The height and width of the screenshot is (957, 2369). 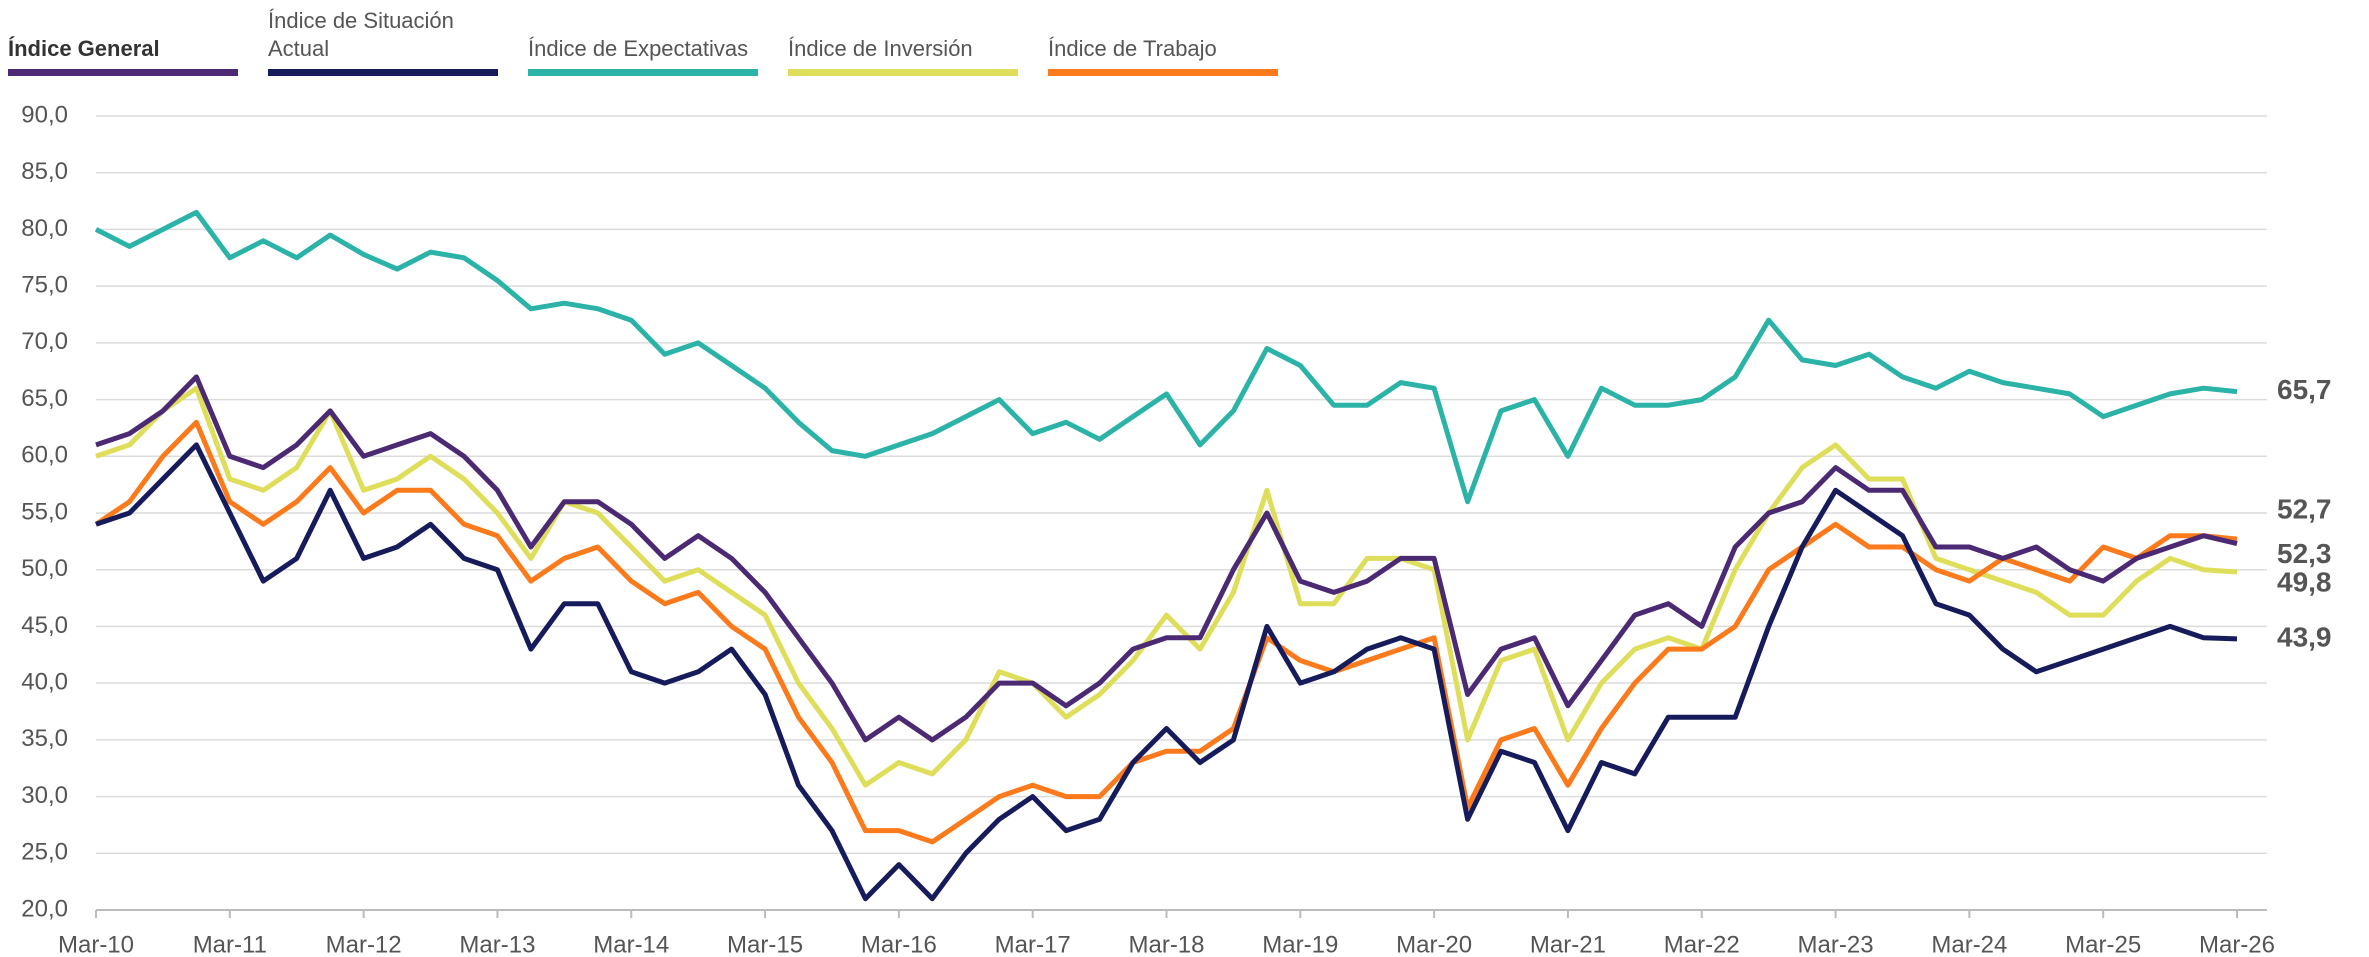 What do you see at coordinates (44, 341) in the screenshot?
I see `y-tick-label: 70,0` at bounding box center [44, 341].